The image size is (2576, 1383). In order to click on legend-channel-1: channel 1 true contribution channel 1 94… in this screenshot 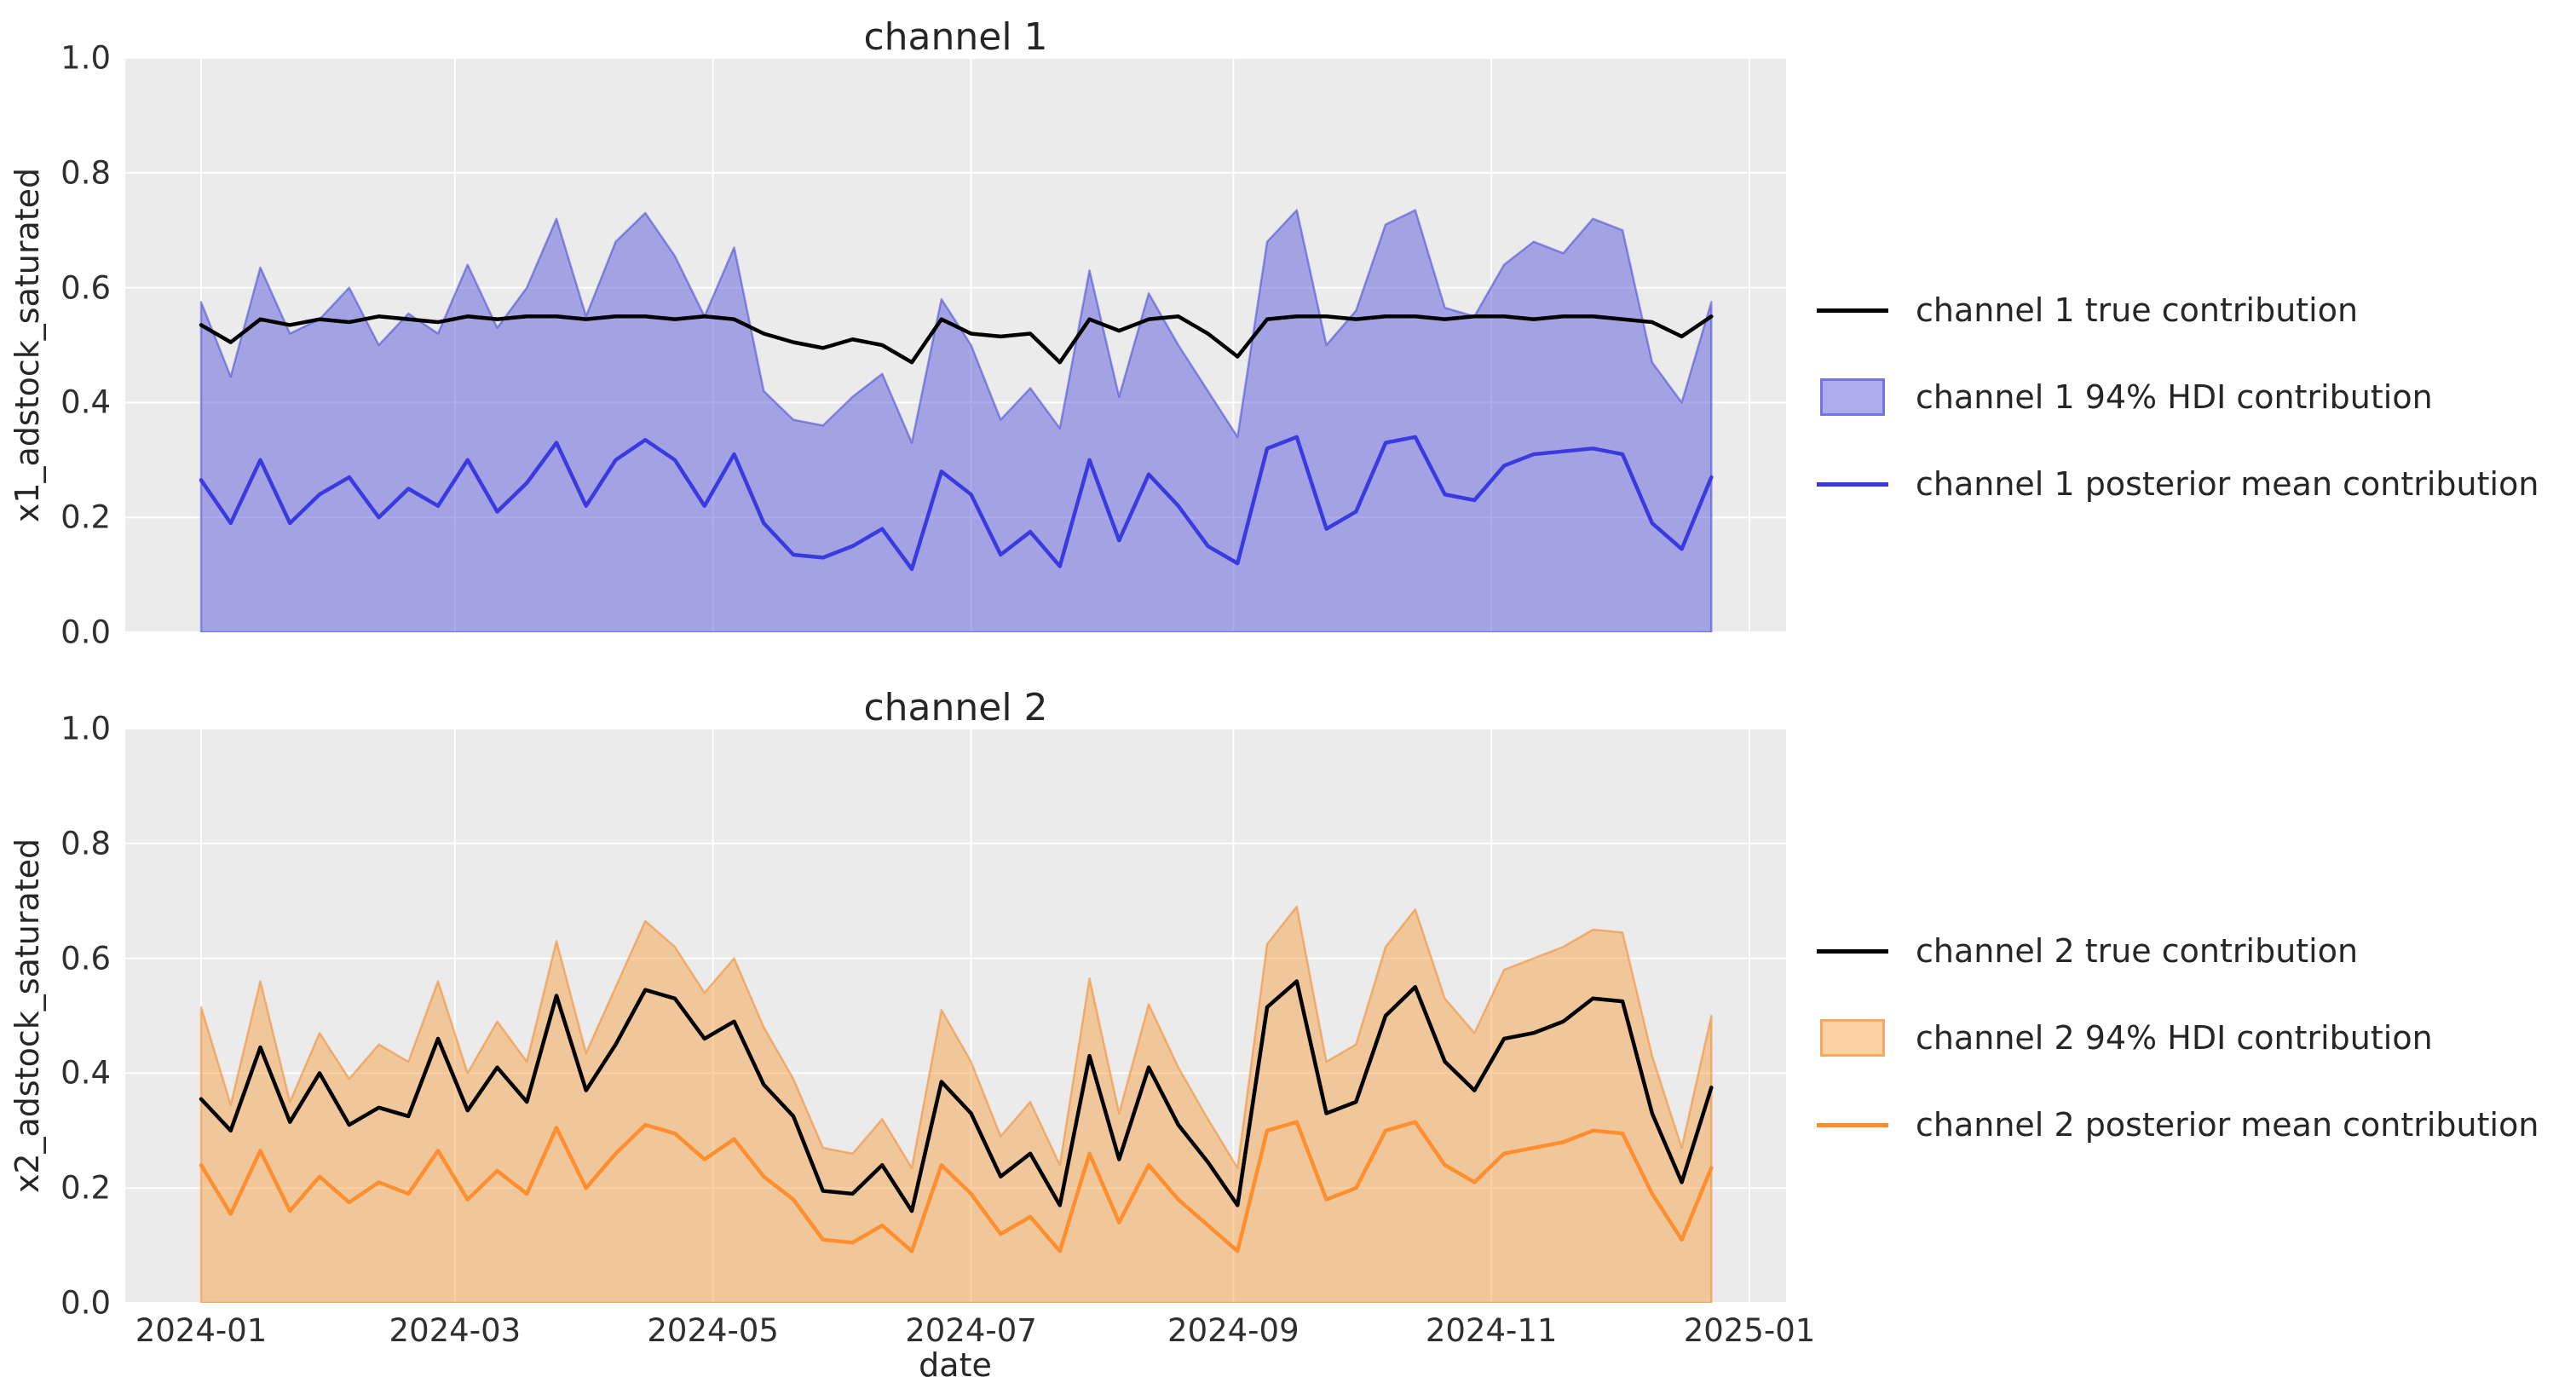, I will do `click(2178, 397)`.